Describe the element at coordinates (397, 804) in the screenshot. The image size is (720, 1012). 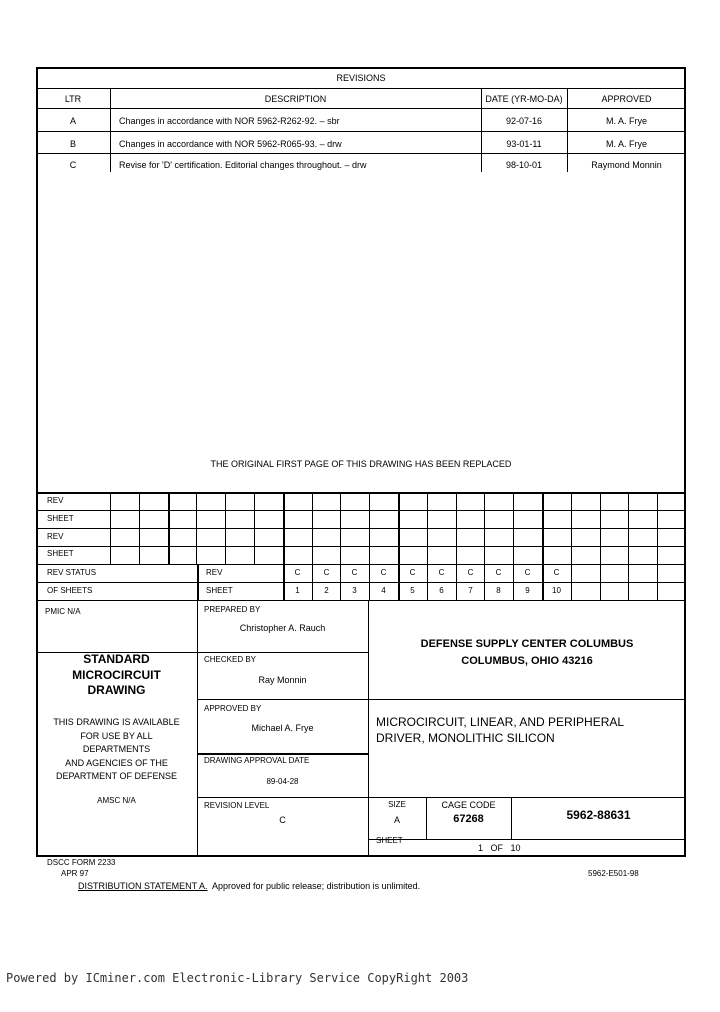
I see `size-label: SIZE` at that location.